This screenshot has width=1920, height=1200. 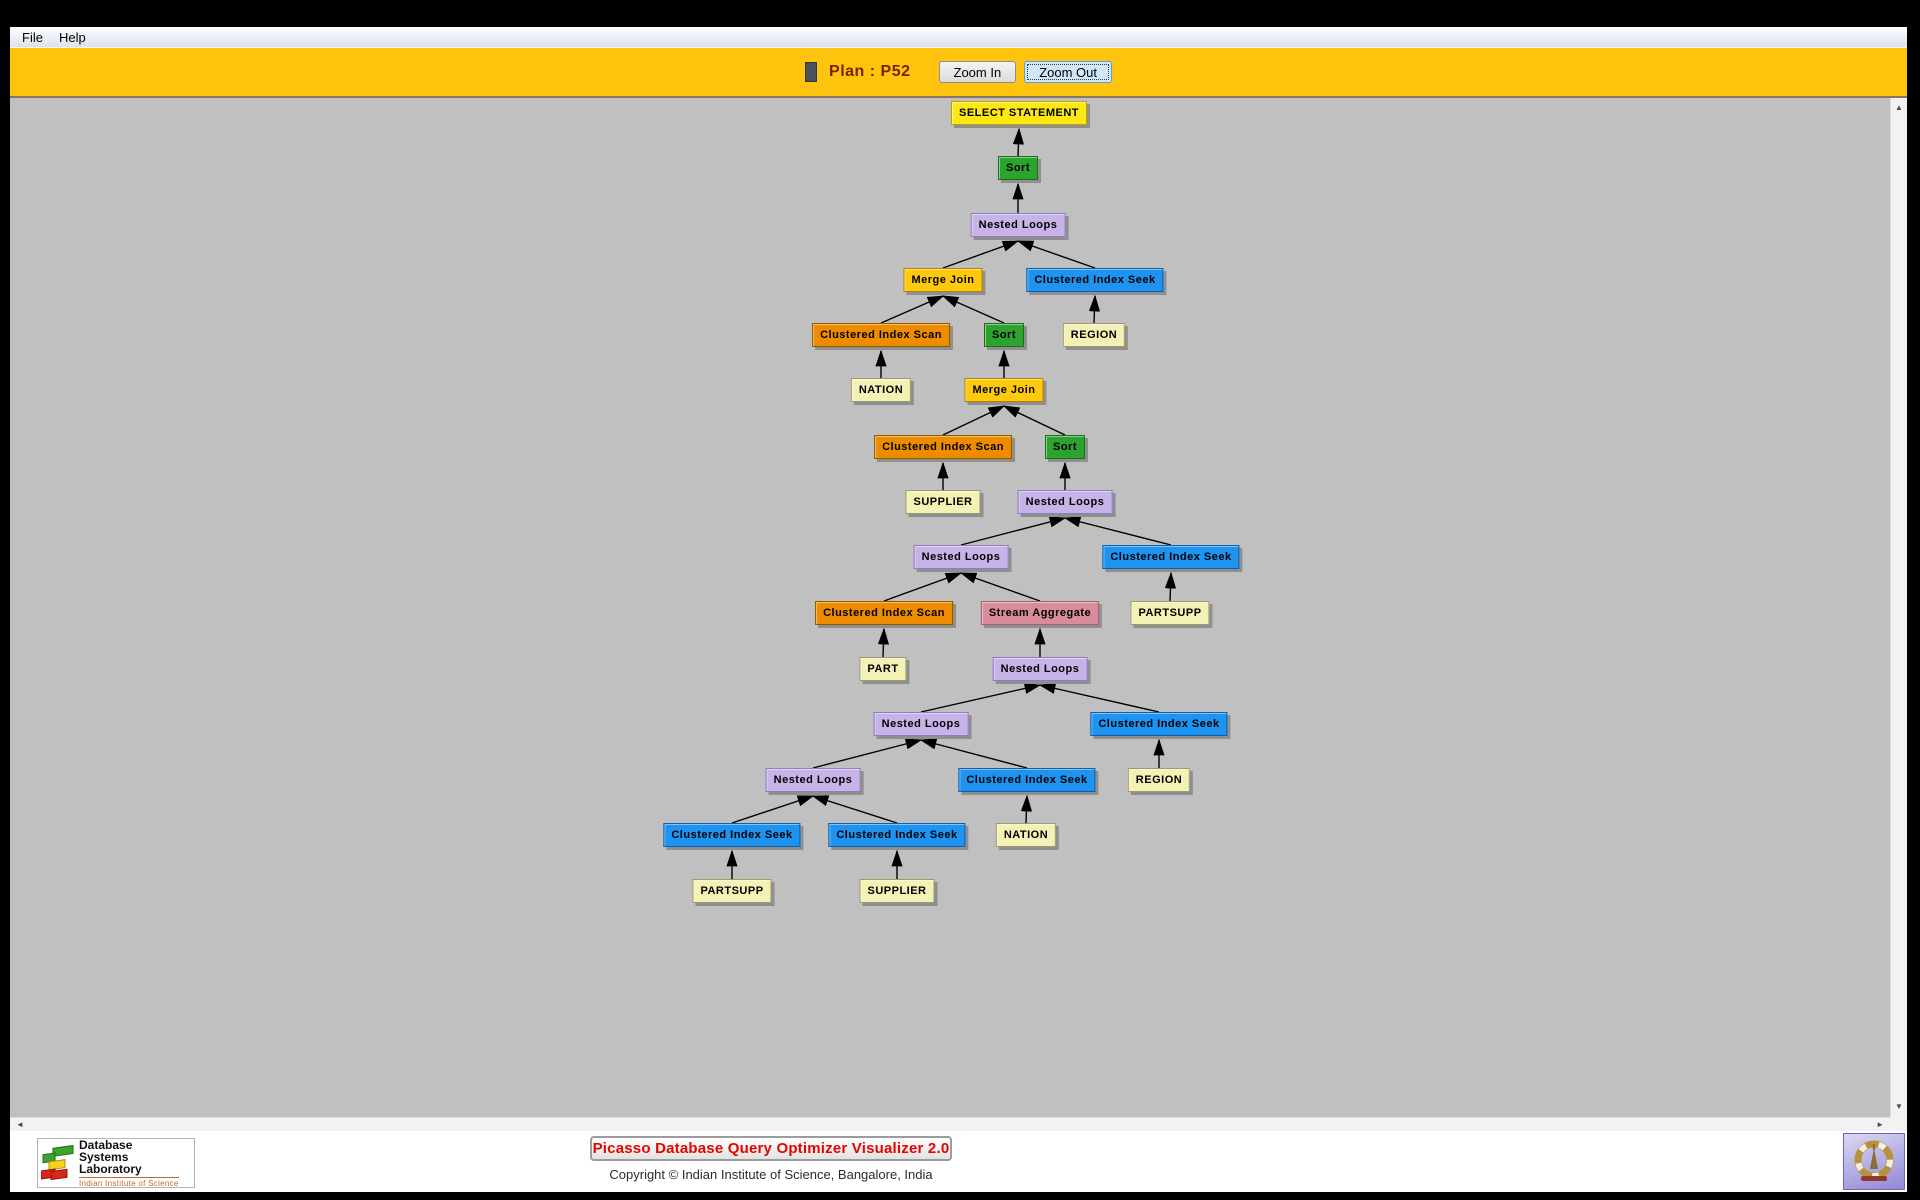 What do you see at coordinates (961, 557) in the screenshot?
I see `plan-node-nested-loops-3: Nested Loops` at bounding box center [961, 557].